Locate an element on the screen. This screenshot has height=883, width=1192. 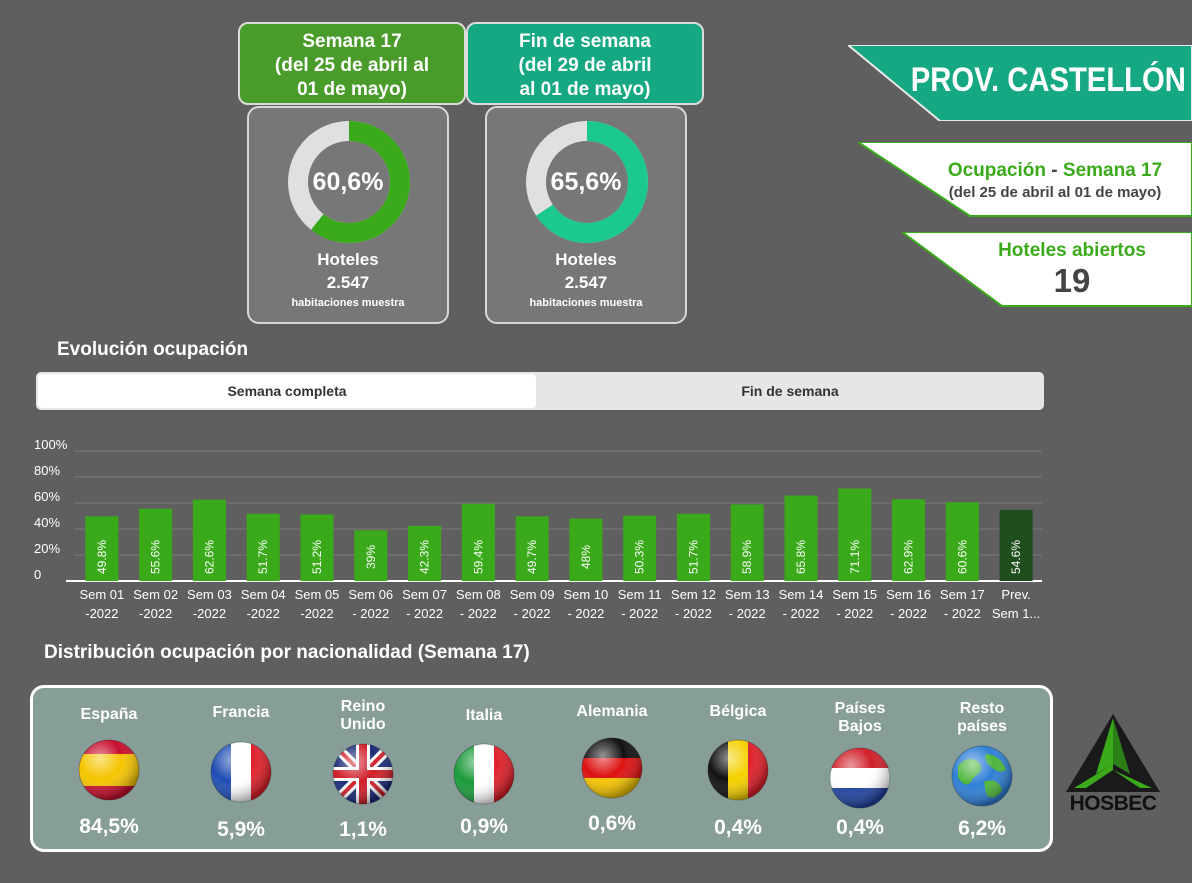
bar-data-label: 65.8% is located at coordinates (801, 557).